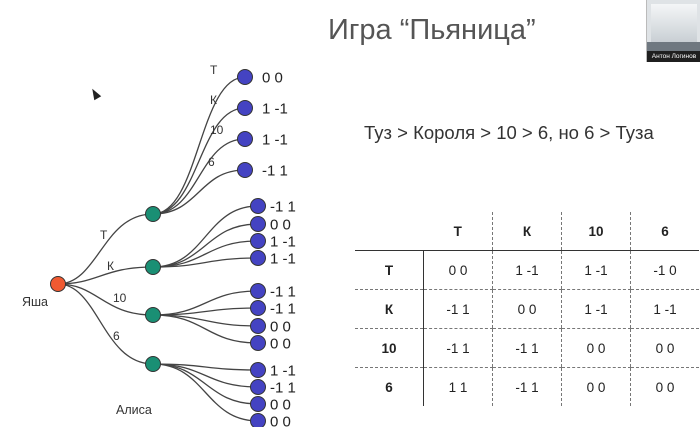  What do you see at coordinates (458, 387) in the screenshot?
I see `matrix-cell: 1 1` at bounding box center [458, 387].